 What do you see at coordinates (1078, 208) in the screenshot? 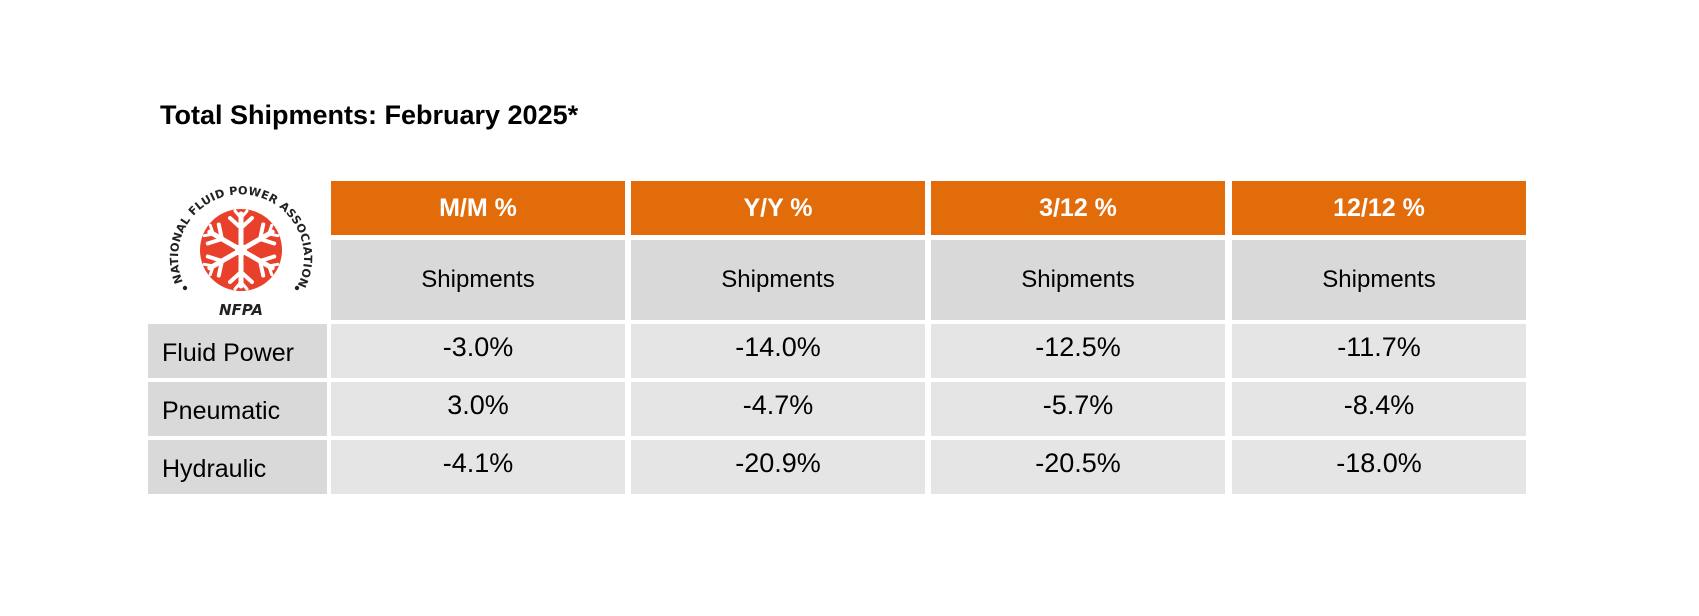
I see `column-header: 3/12 %` at bounding box center [1078, 208].